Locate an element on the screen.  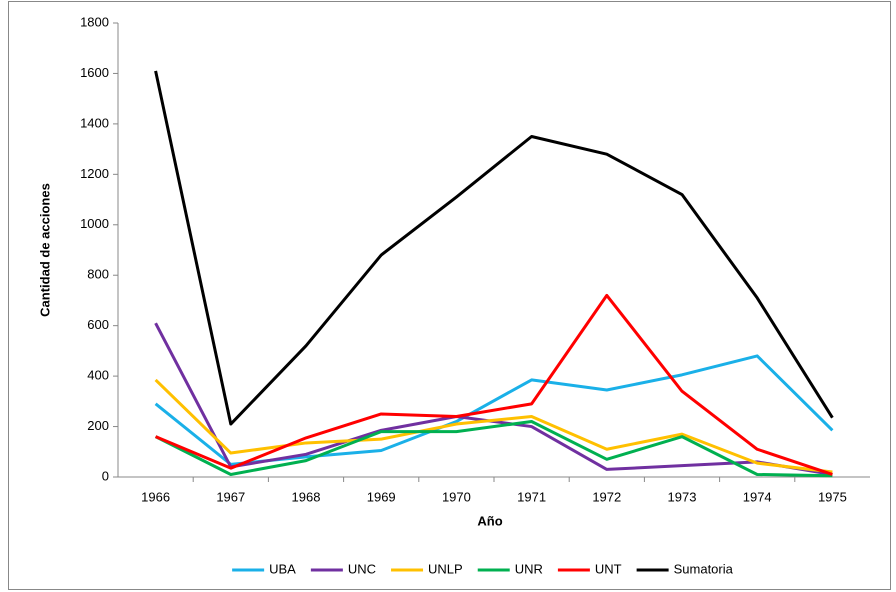
x-tick-label: 1967 is located at coordinates (230, 496).